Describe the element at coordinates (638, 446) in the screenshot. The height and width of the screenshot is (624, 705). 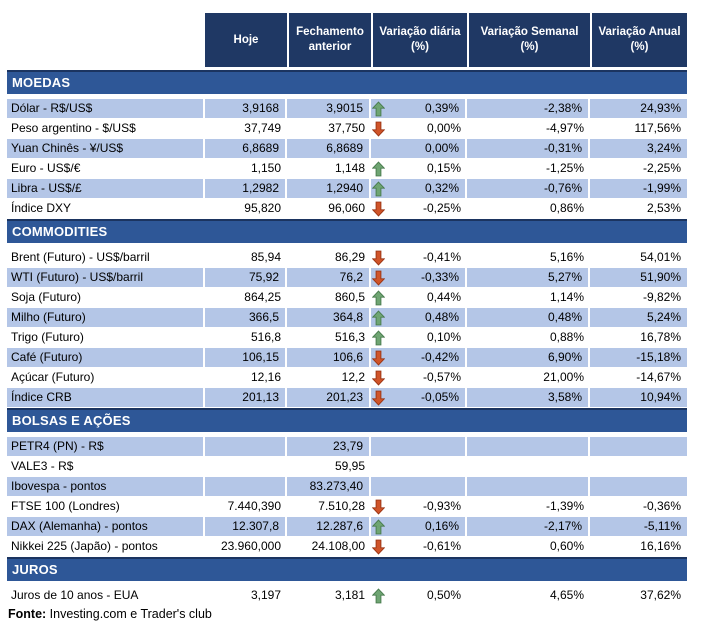
I see `annual-change-value` at that location.